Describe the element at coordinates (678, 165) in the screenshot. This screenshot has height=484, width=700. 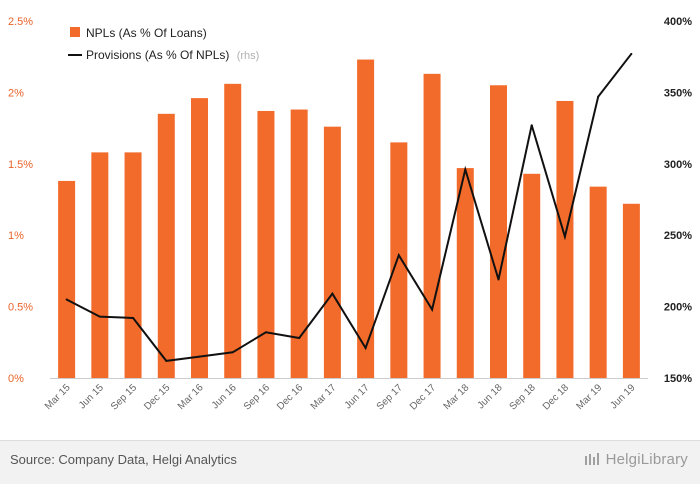
I see `y-right-tick-label: 300%` at that location.